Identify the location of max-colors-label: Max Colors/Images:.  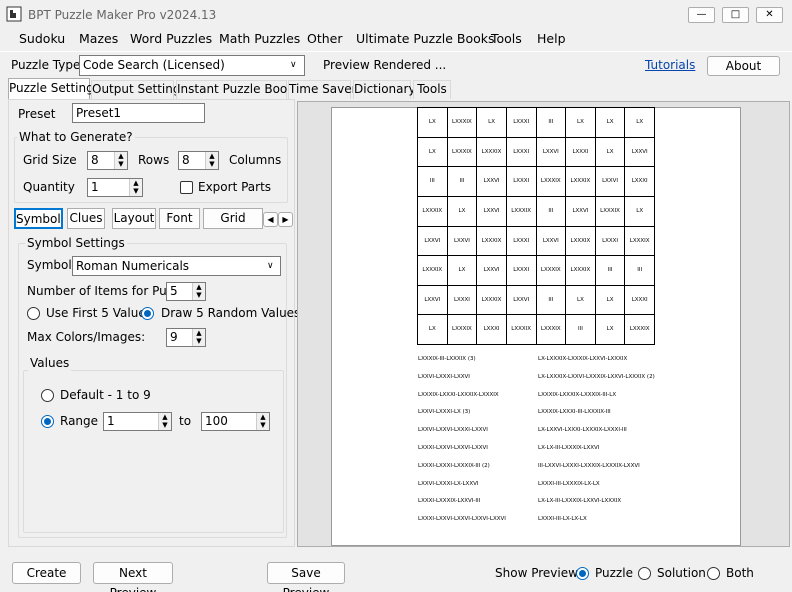
(86, 337).